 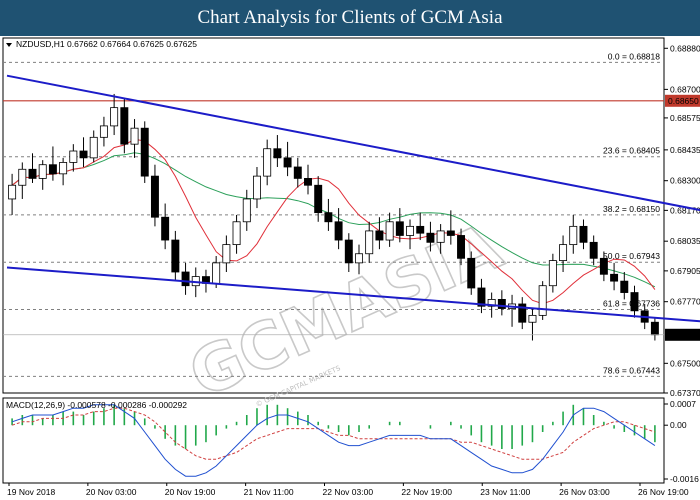 What do you see at coordinates (190, 492) in the screenshot?
I see `x-tick-label: 20 Nov 19:00` at bounding box center [190, 492].